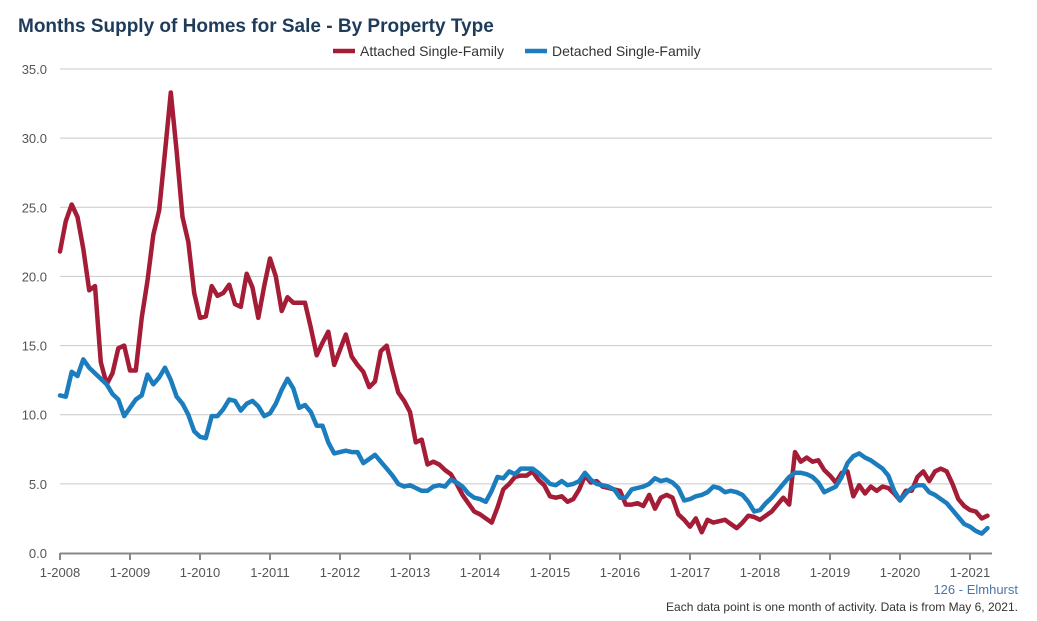  I want to click on x-tick-label: 1-2016, so click(620, 572).